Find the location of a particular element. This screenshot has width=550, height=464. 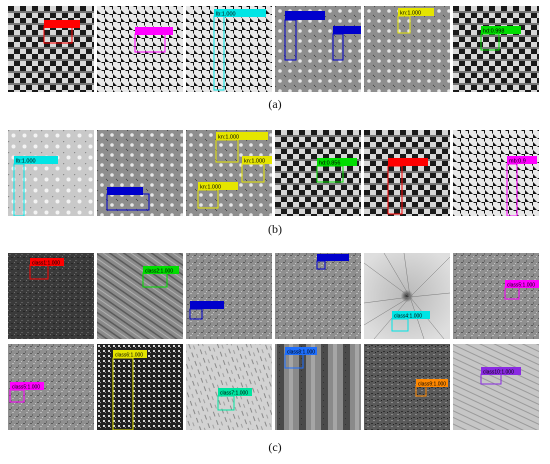

label-text: class6:1.000 is located at coordinates (129, 356).